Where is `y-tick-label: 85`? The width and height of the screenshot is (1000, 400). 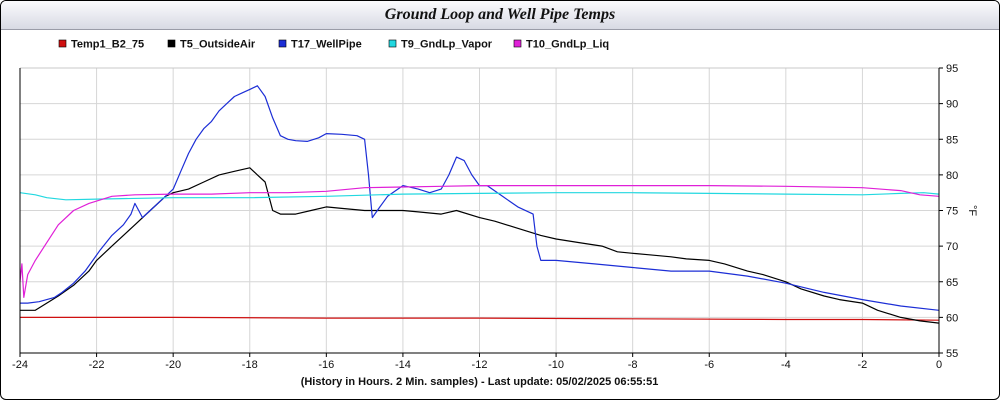
y-tick-label: 85 is located at coordinates (952, 140).